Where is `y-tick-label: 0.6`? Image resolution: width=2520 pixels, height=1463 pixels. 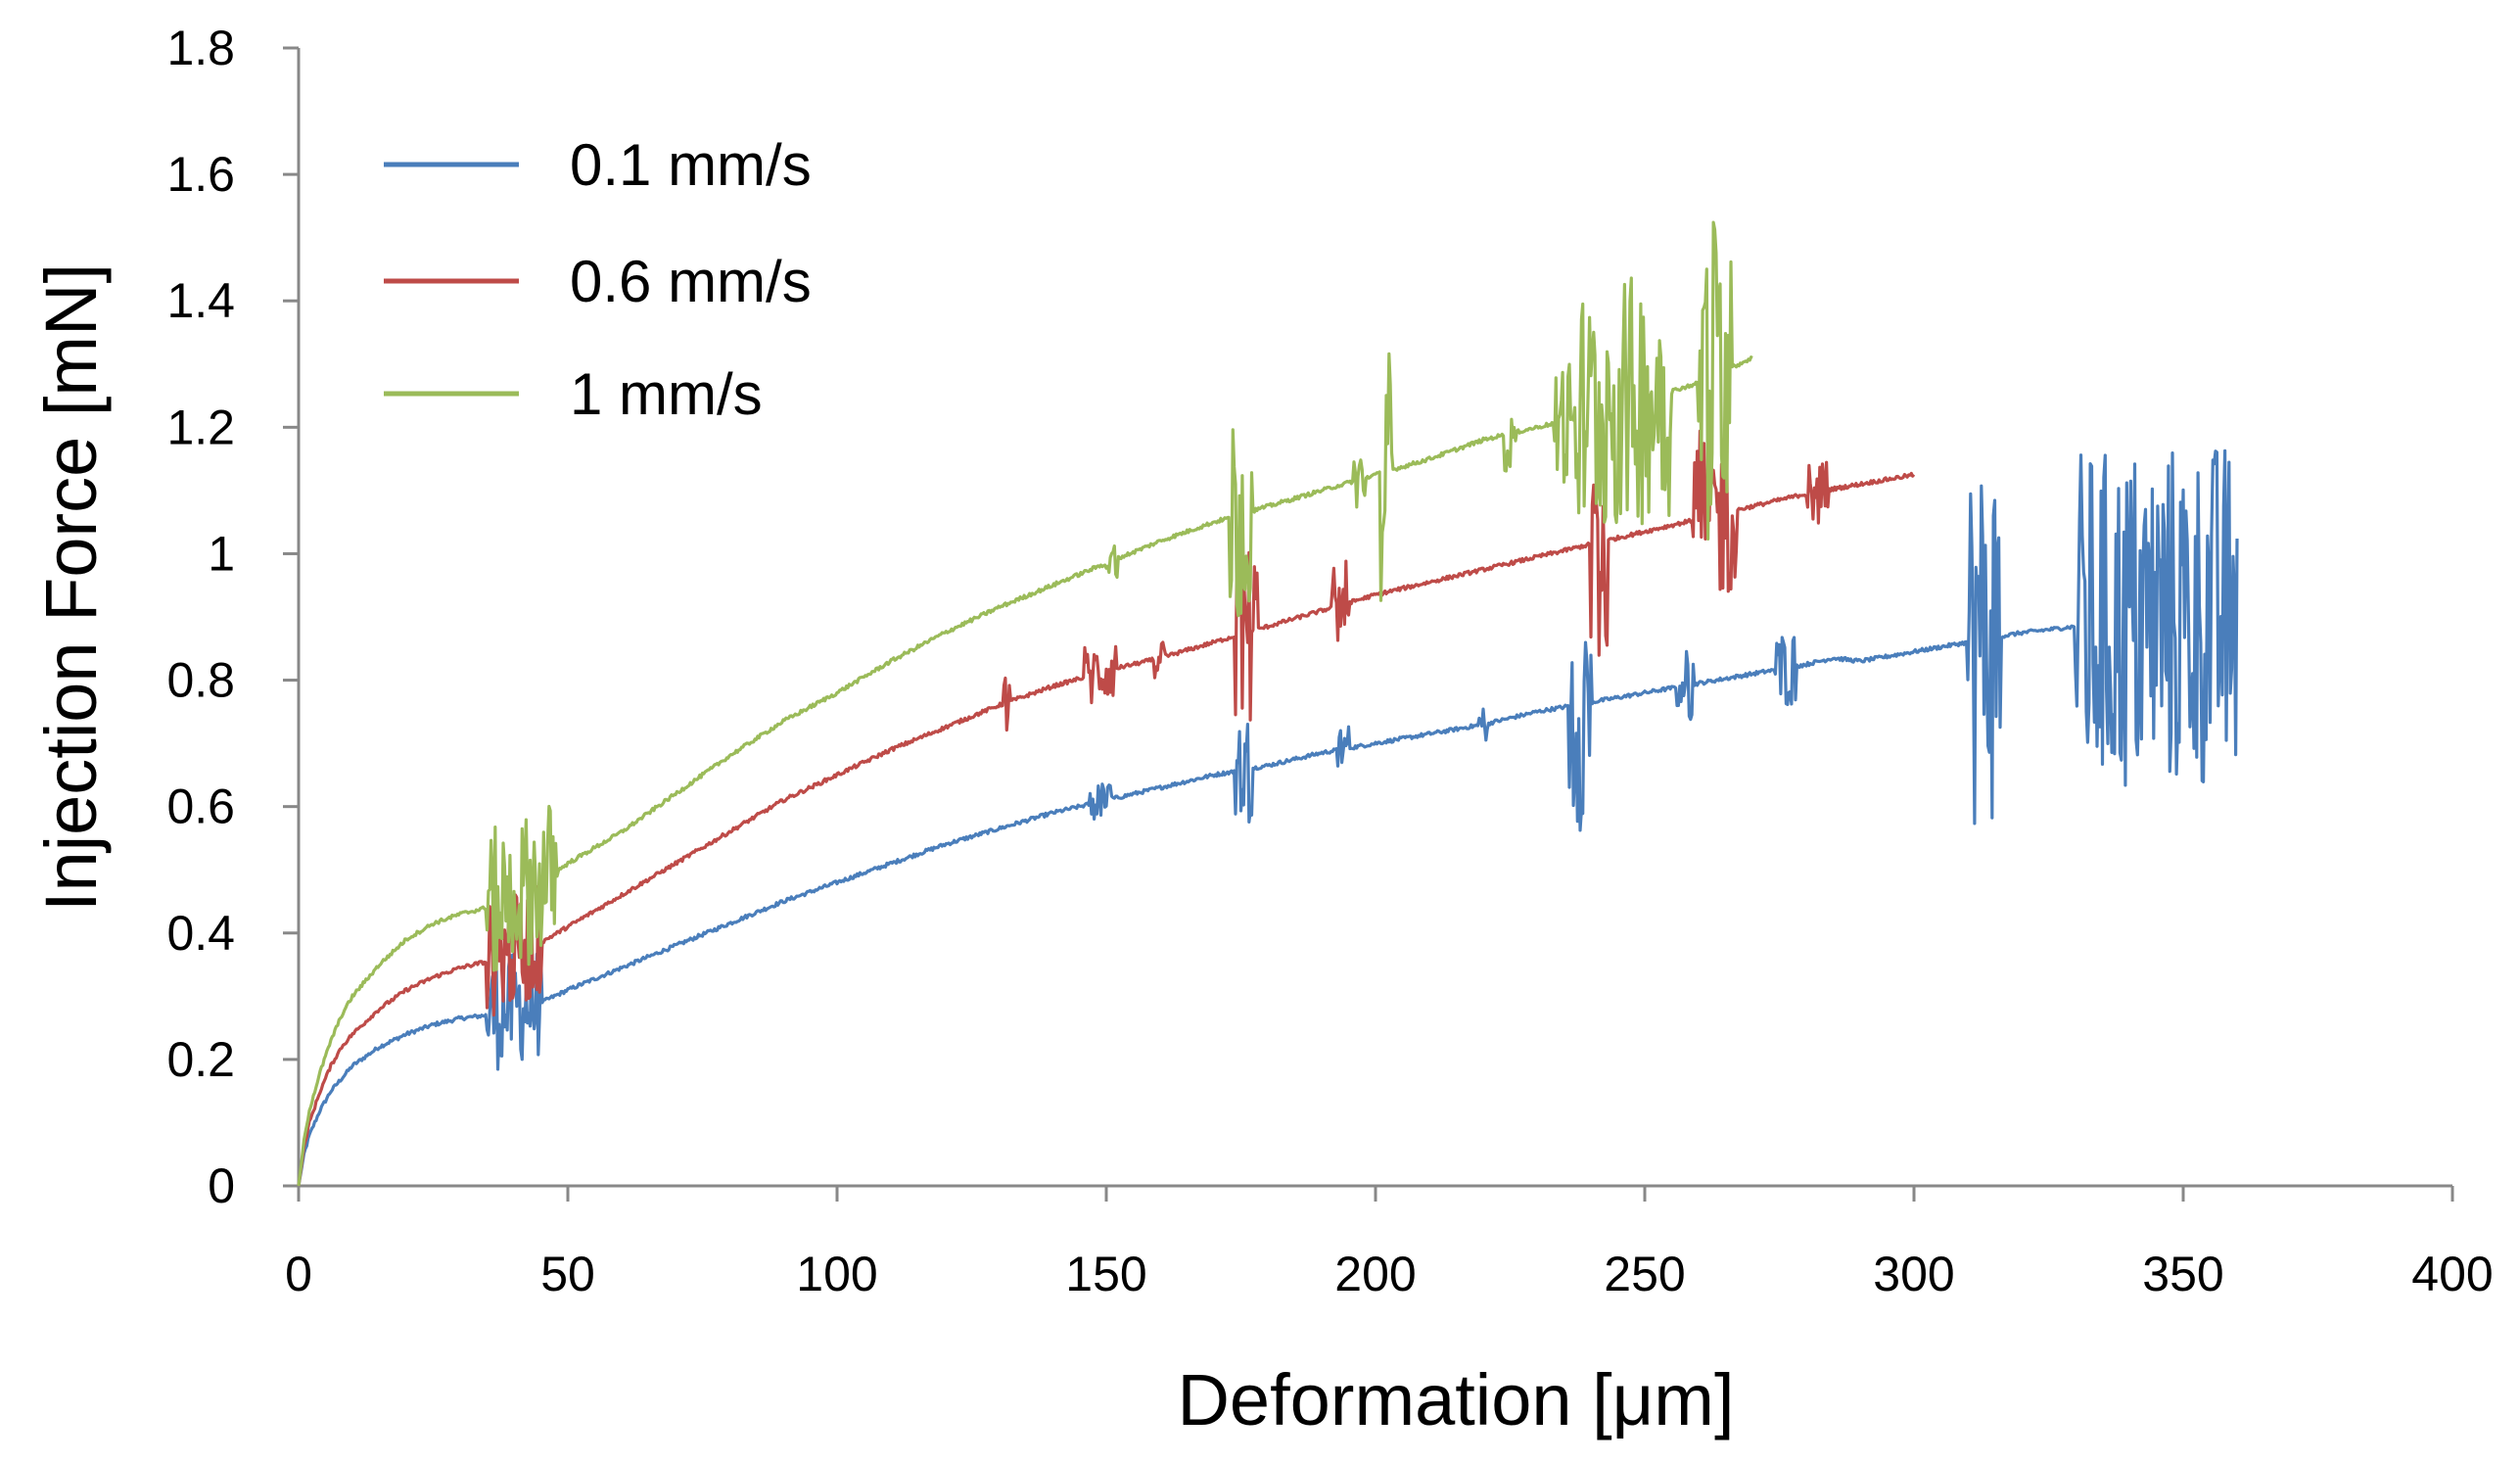
y-tick-label: 0.6 is located at coordinates (200, 806).